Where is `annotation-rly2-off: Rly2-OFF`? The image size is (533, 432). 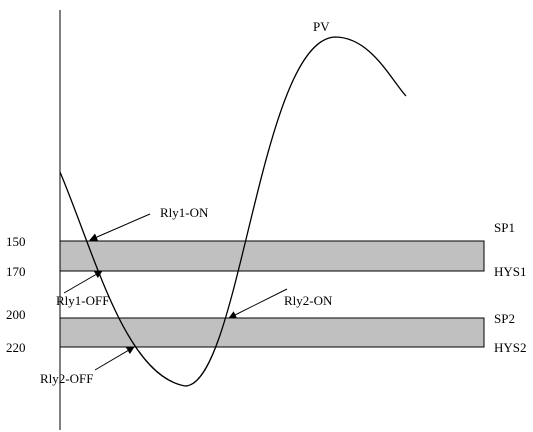 annotation-rly2-off: Rly2-OFF is located at coordinates (66, 378).